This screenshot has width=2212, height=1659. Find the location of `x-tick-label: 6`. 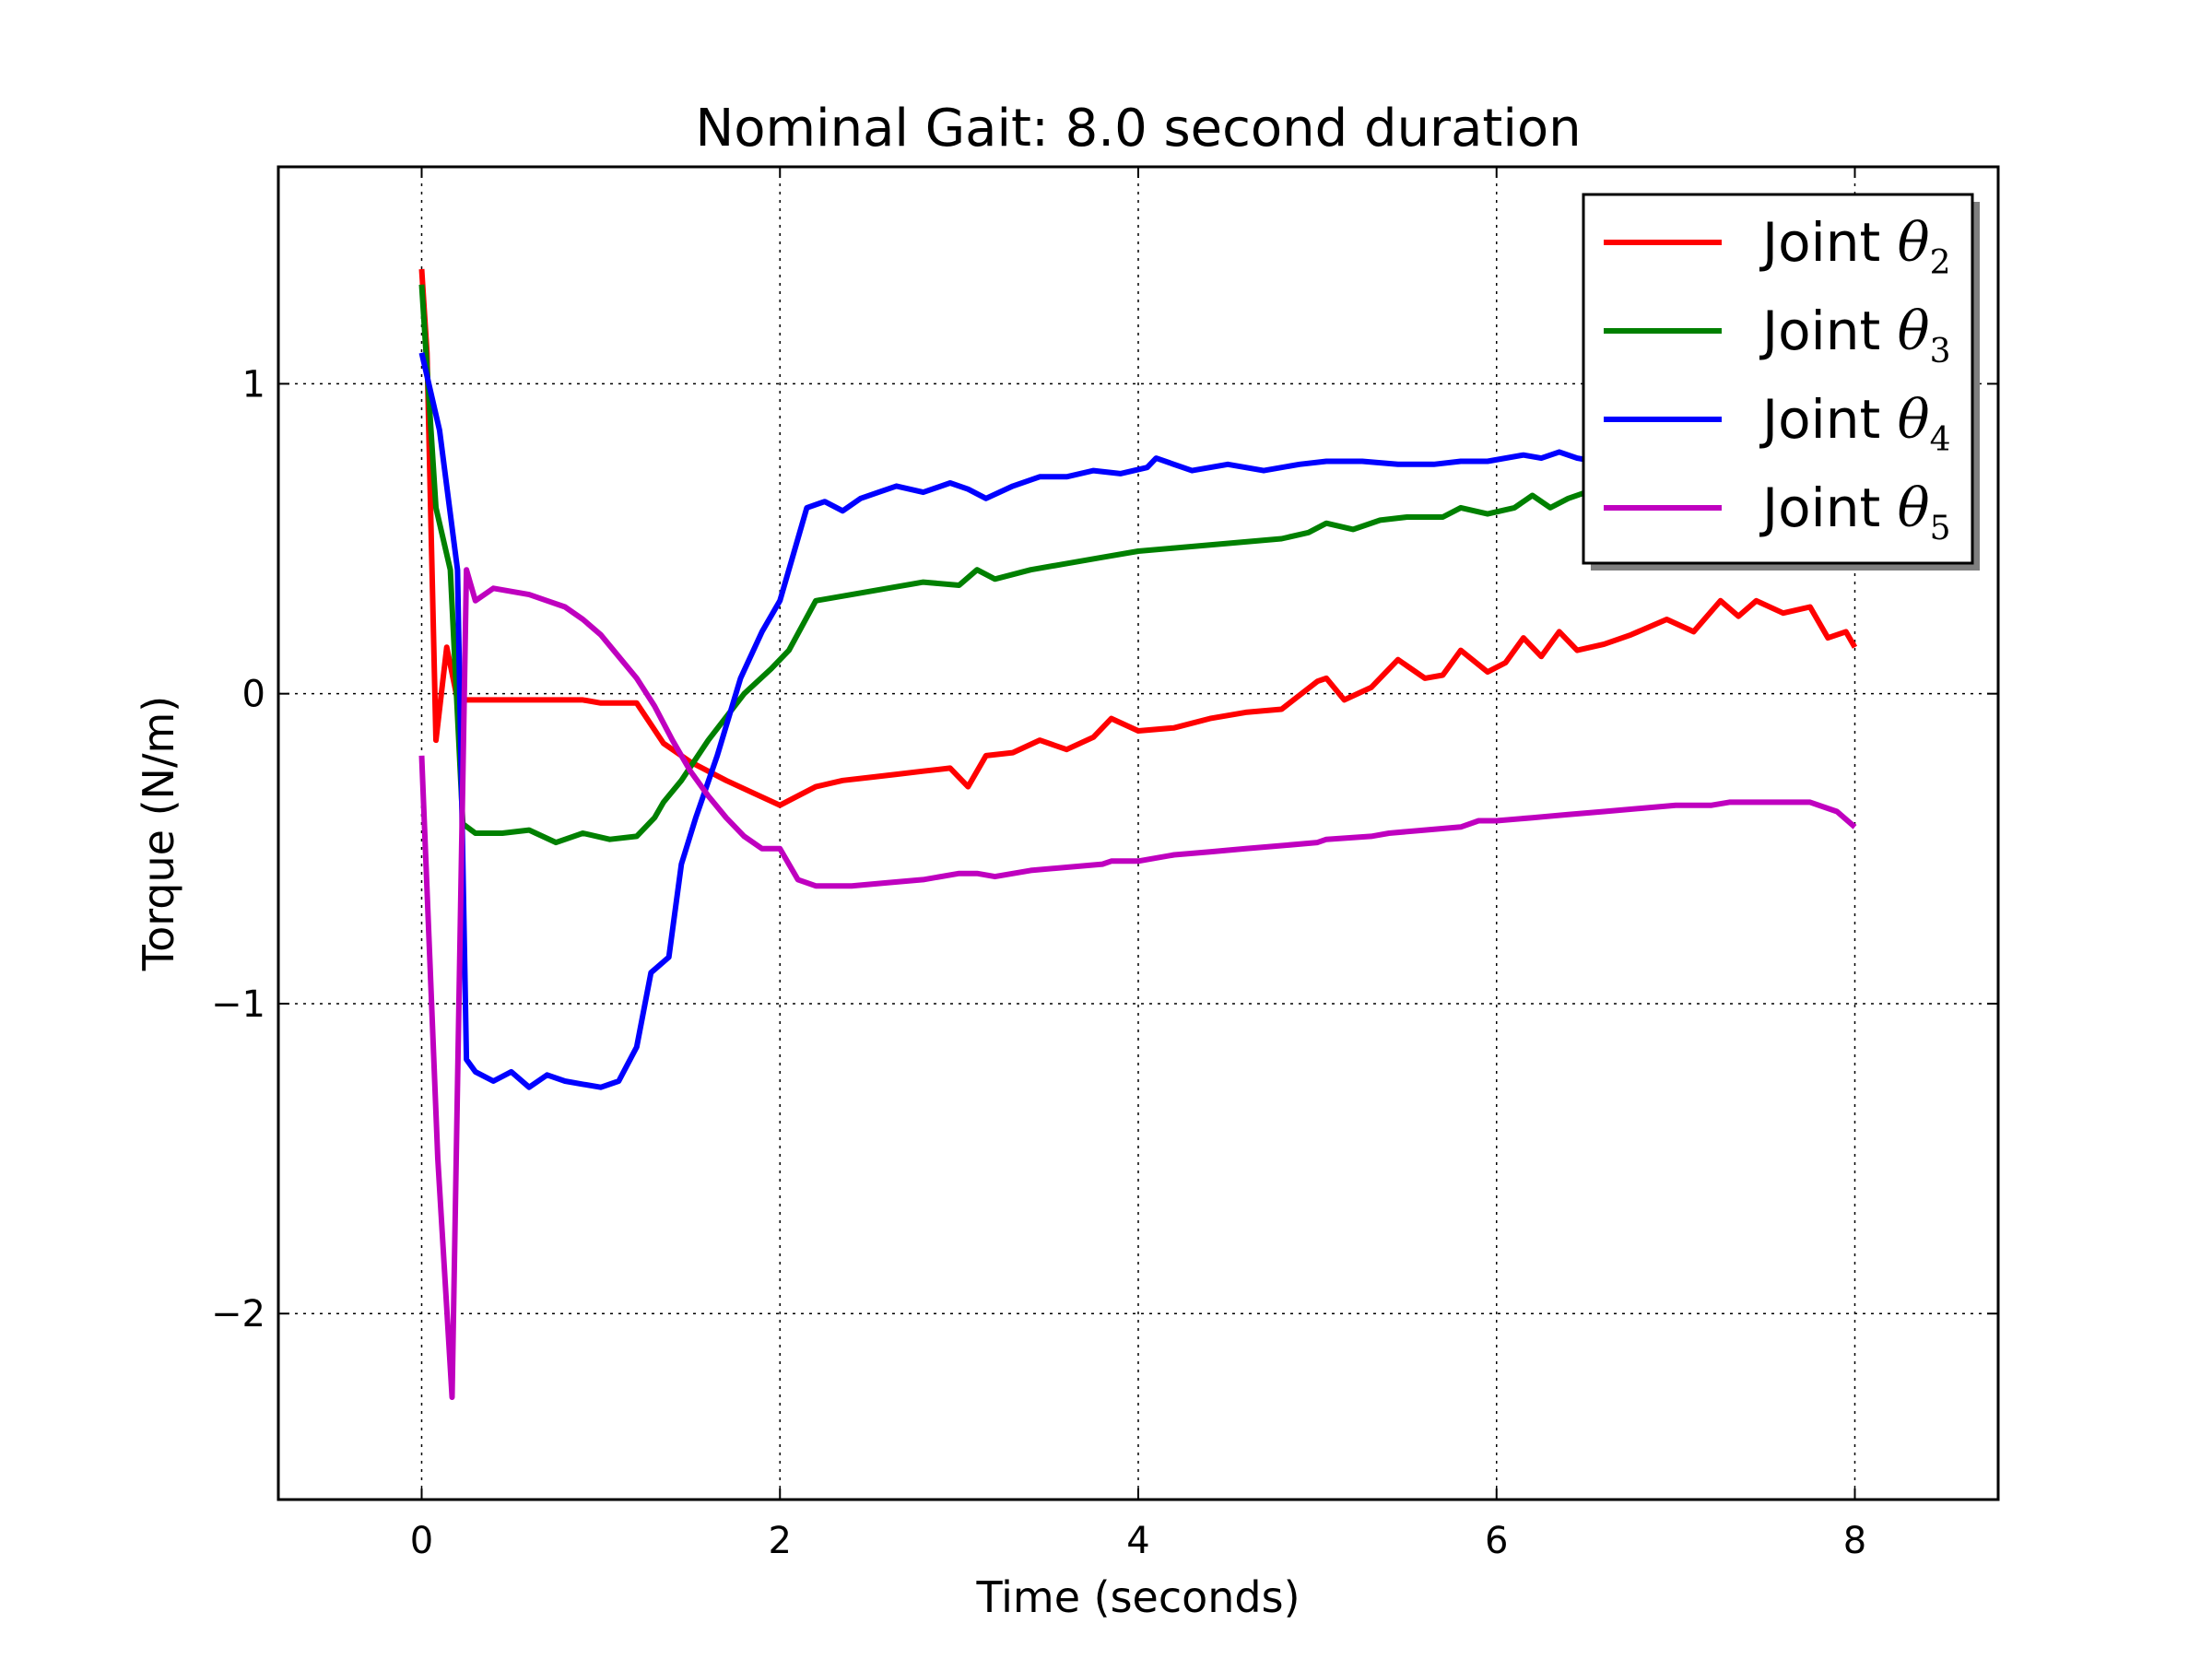

x-tick-label: 6 is located at coordinates (1496, 1541).